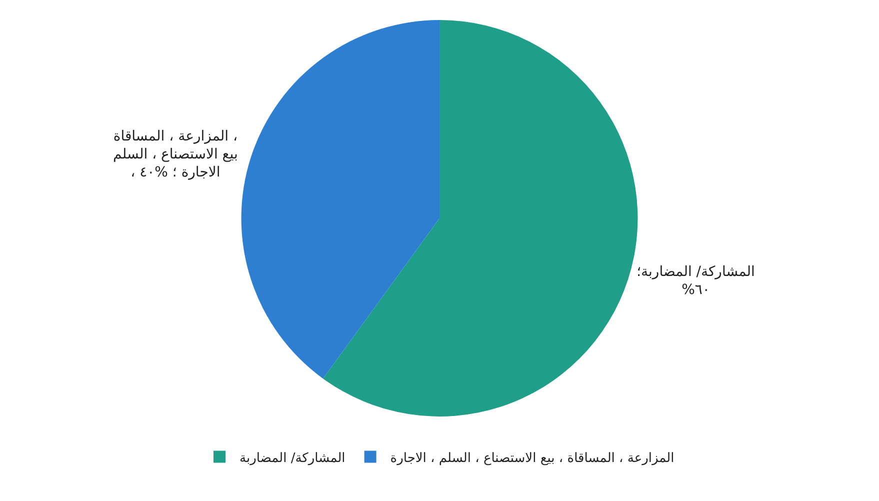  What do you see at coordinates (175, 154) in the screenshot?
I see `data-label: المزارعة ، المساقاة ، بيع الاستصناع ، السلم ، الاجارة ؛ %٤٠` at bounding box center [175, 154].